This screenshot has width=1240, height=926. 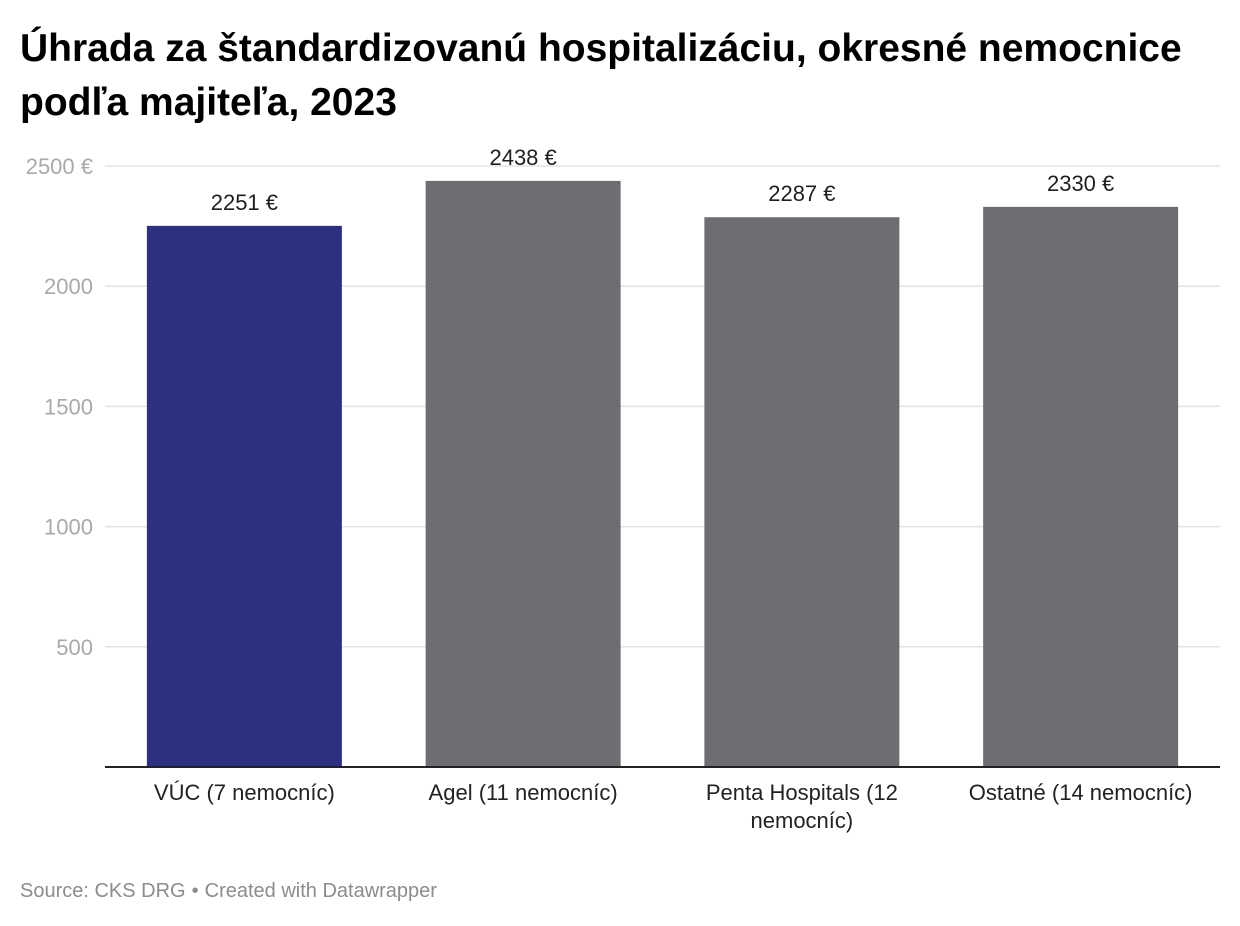 I want to click on y-tick-label: 500, so click(x=74, y=647).